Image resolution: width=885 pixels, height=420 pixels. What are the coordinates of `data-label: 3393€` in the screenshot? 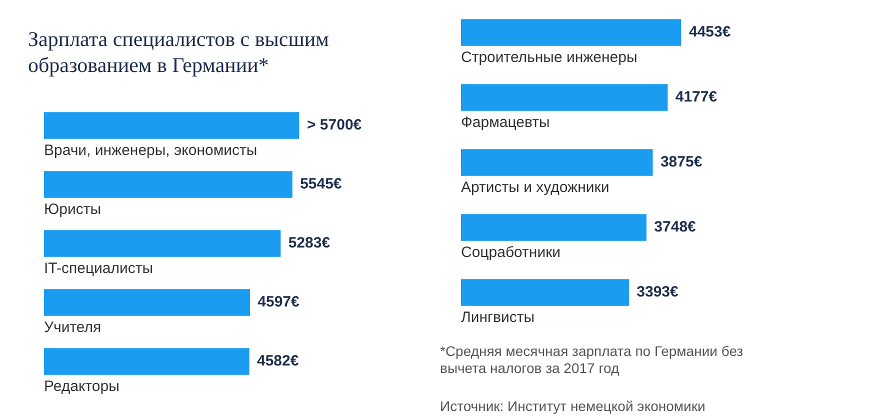 It's located at (657, 292).